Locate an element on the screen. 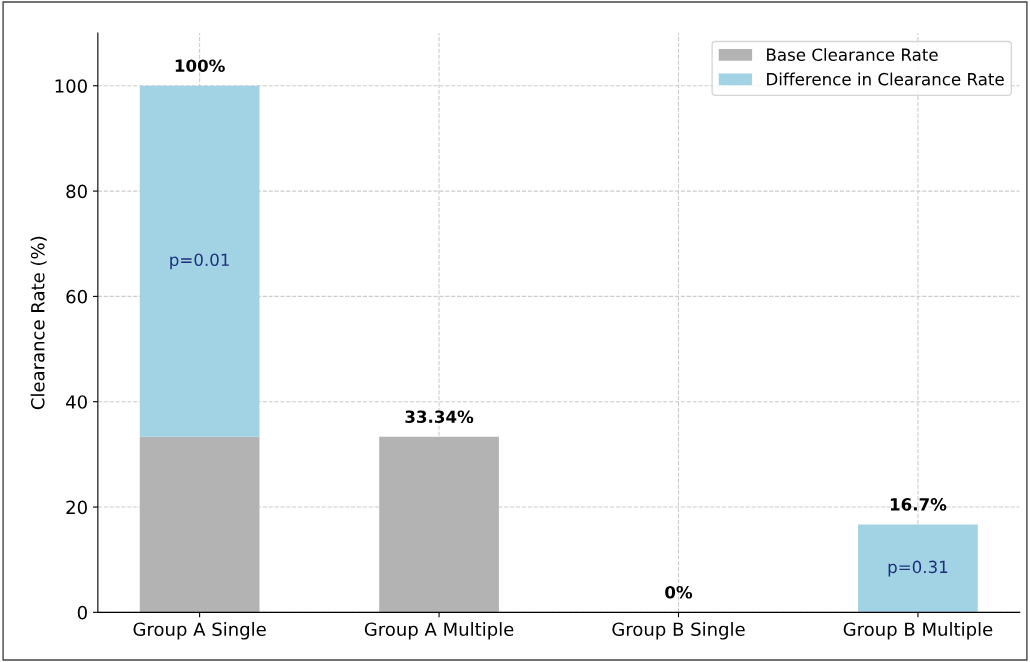 This screenshot has width=1030, height=662. x-tick-label: Group B Multiple is located at coordinates (918, 631).